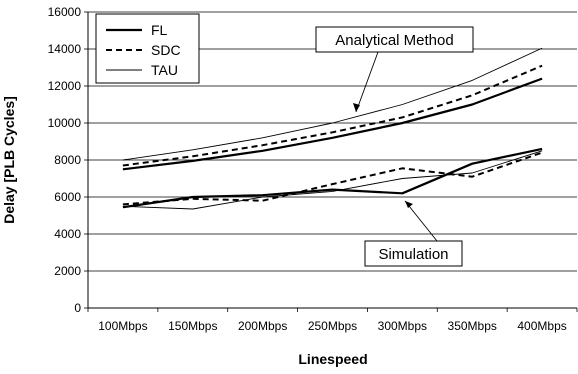 The height and width of the screenshot is (374, 578). Describe the element at coordinates (356, 107) in the screenshot. I see `analytical-pointer-arrowhead` at that location.